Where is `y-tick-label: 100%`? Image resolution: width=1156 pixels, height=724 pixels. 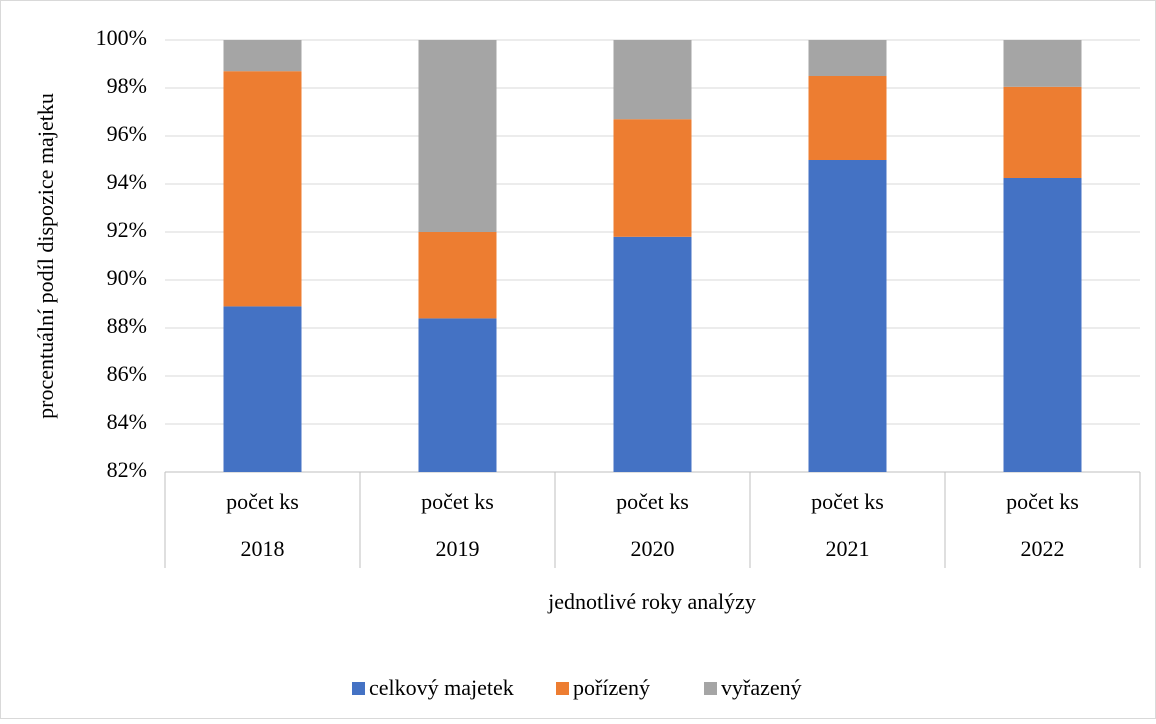 y-tick-label: 100% is located at coordinates (121, 37).